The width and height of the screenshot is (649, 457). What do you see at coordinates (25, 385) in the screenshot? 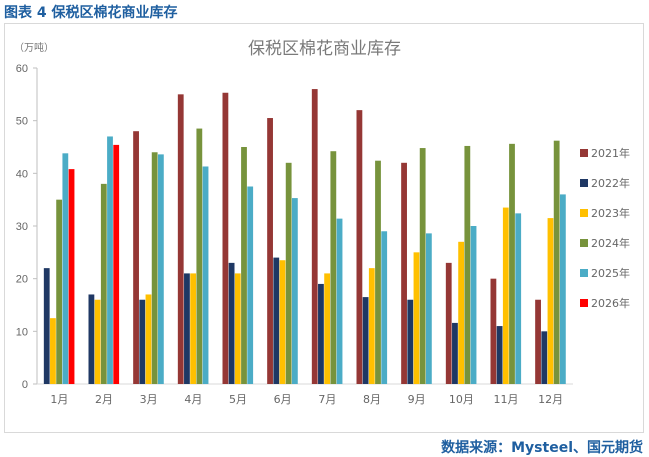
I see `y-tick-label: 0` at bounding box center [25, 385].